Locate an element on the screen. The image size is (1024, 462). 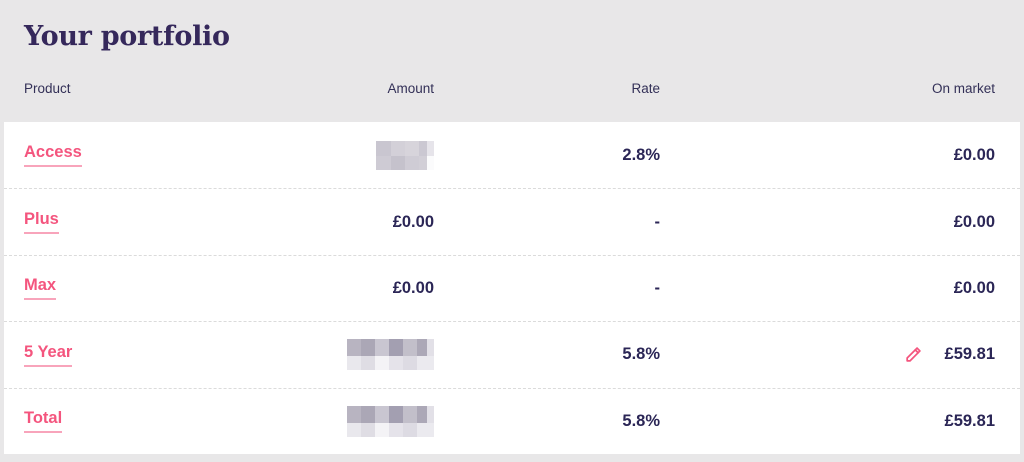
column-header-on-market: On market is located at coordinates (963, 88).